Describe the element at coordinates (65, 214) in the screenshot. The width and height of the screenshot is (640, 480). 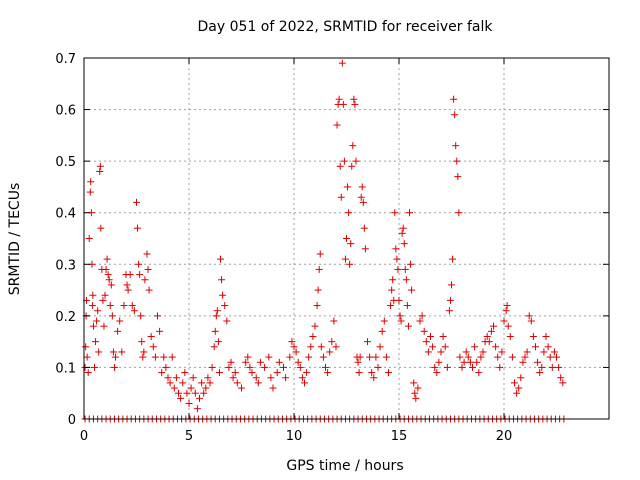
I see `y-tick-label: 0.4` at that location.